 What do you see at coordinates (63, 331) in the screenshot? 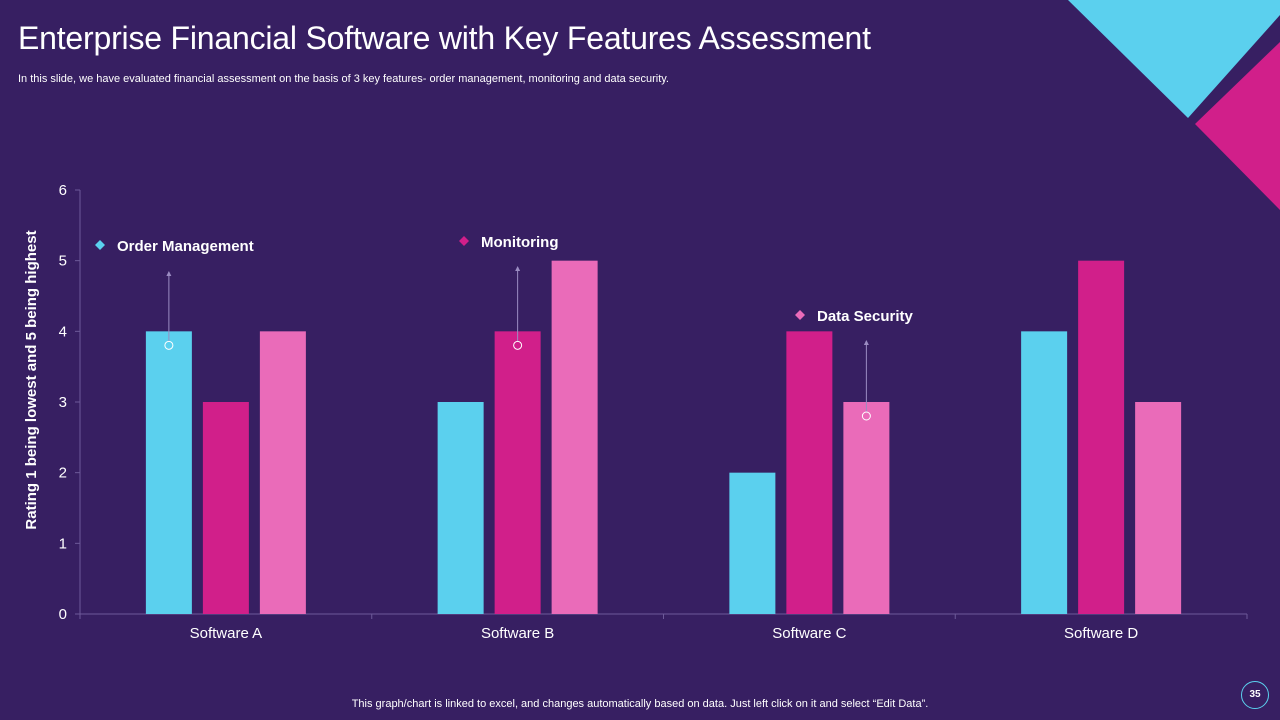
I see `y-tick-label: 4` at bounding box center [63, 331].